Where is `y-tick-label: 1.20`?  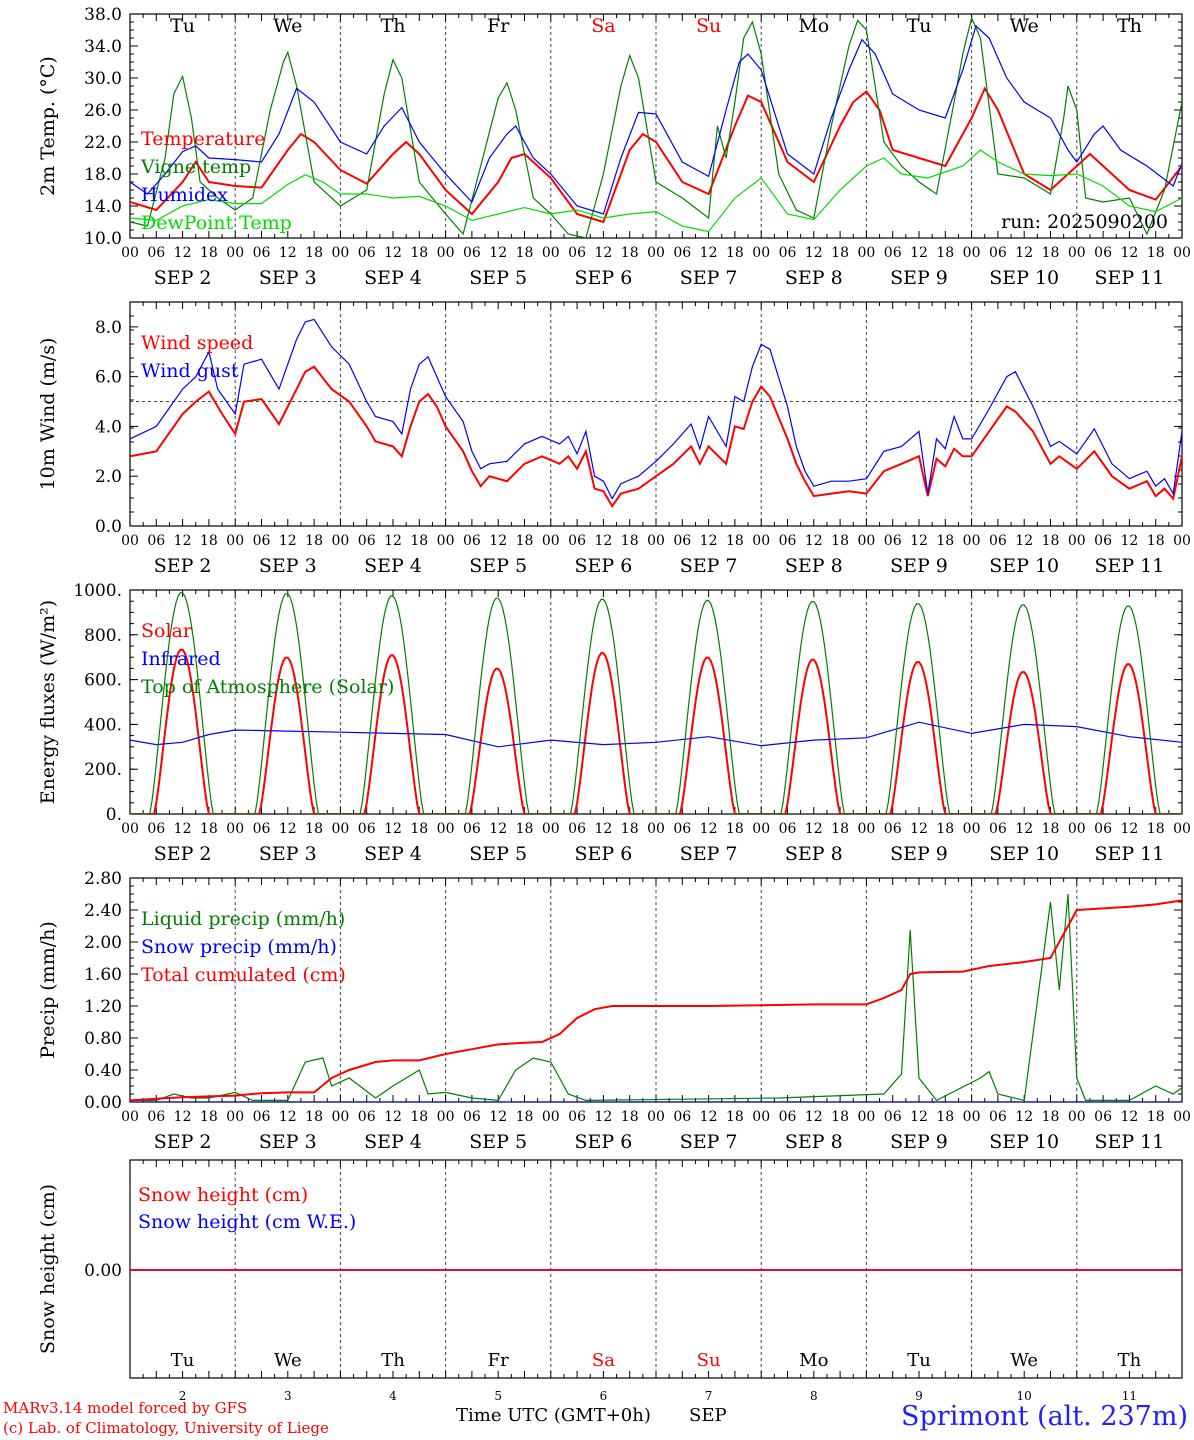
y-tick-label: 1.20 is located at coordinates (103, 1007).